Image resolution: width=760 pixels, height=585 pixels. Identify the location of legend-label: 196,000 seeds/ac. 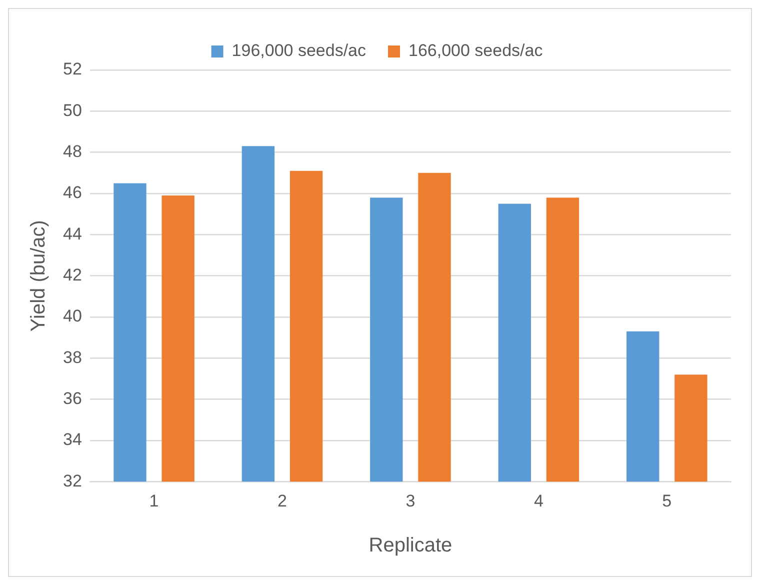
(299, 50).